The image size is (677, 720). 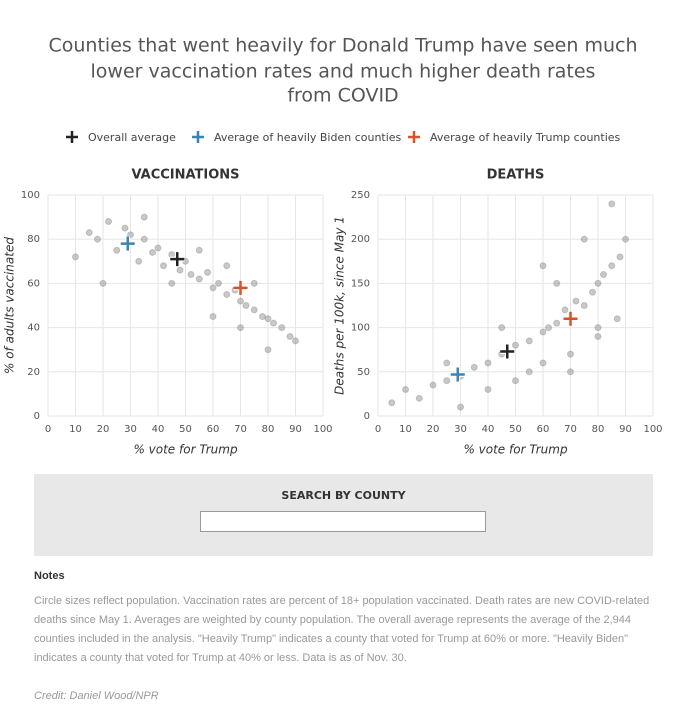 What do you see at coordinates (33, 328) in the screenshot?
I see `y-tick-label: 40` at bounding box center [33, 328].